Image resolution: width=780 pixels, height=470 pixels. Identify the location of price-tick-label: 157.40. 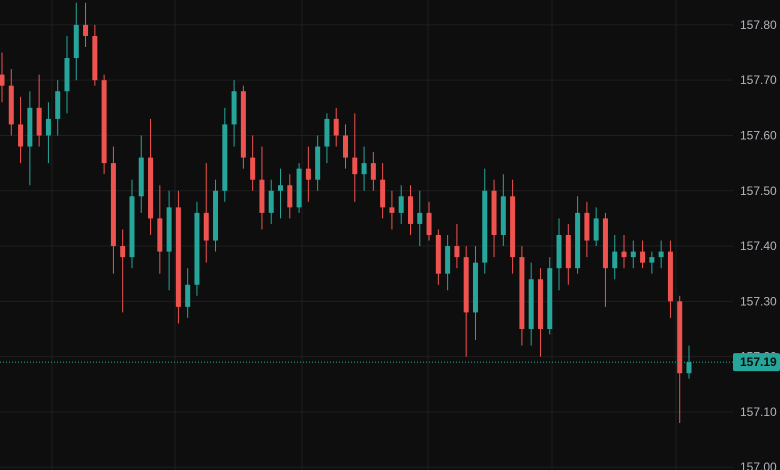
(758, 246).